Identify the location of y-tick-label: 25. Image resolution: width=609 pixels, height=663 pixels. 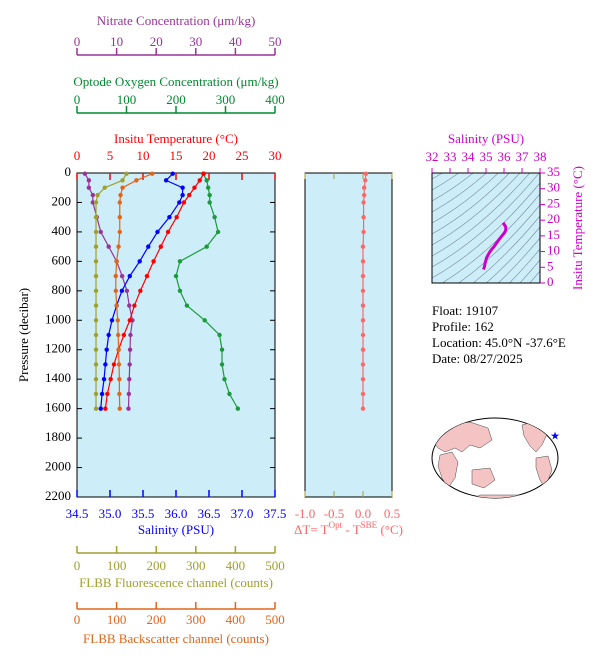
(553, 202).